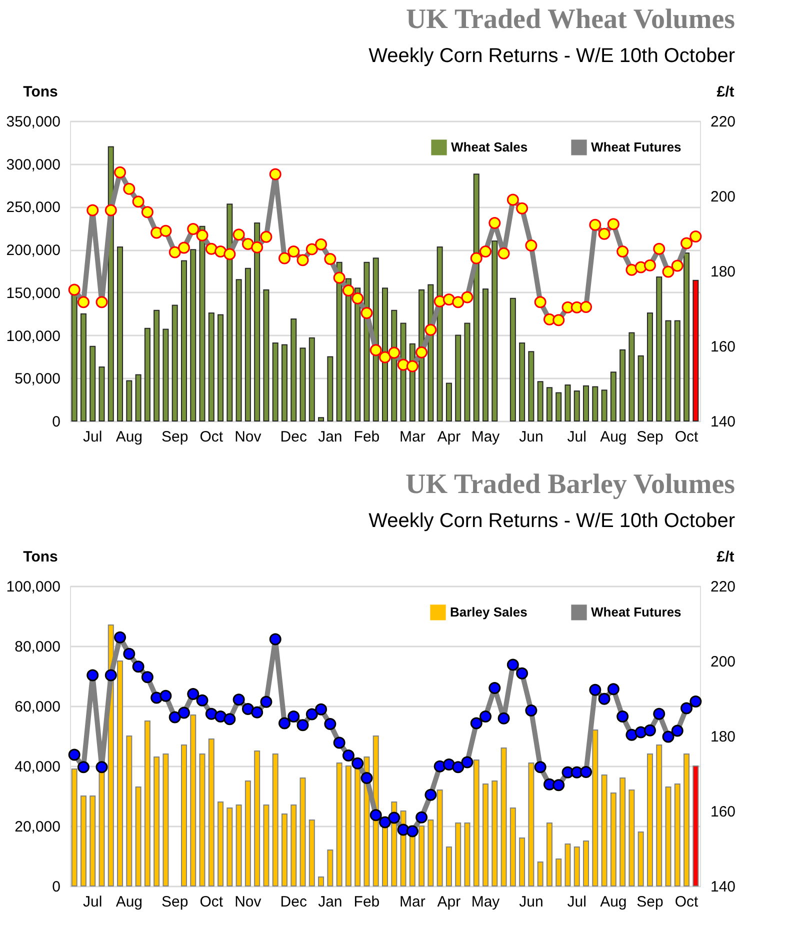  I want to click on y-tick-label: 40,000, so click(37, 767).